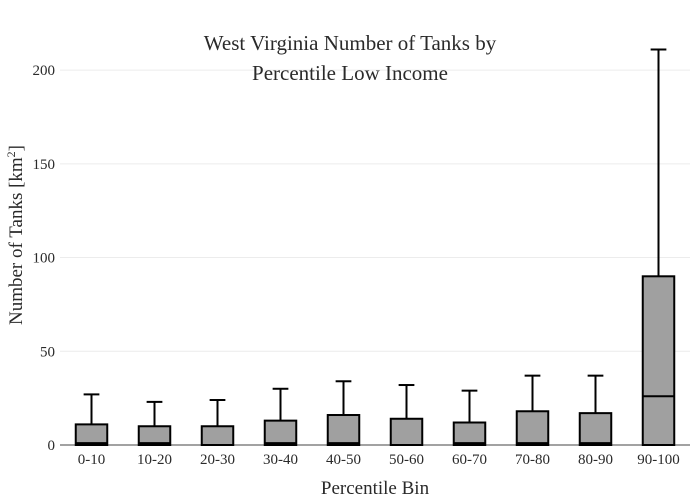 The image size is (700, 500). Describe the element at coordinates (343, 460) in the screenshot. I see `x-tick-label: 40-50` at that location.